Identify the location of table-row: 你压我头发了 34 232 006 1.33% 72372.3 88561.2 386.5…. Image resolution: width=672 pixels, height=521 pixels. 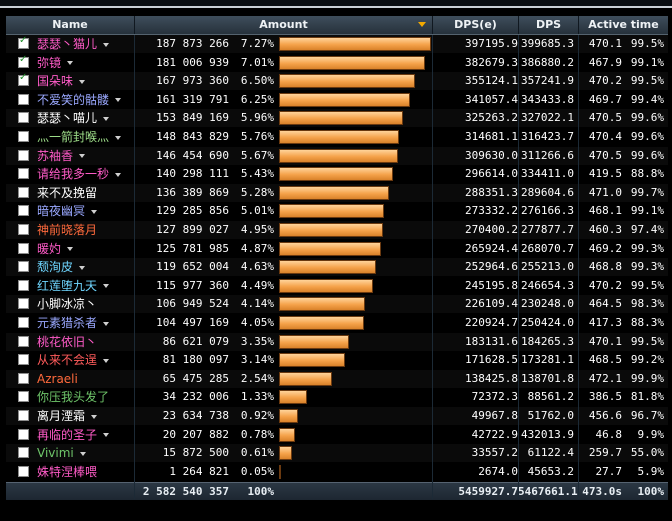
(337, 397).